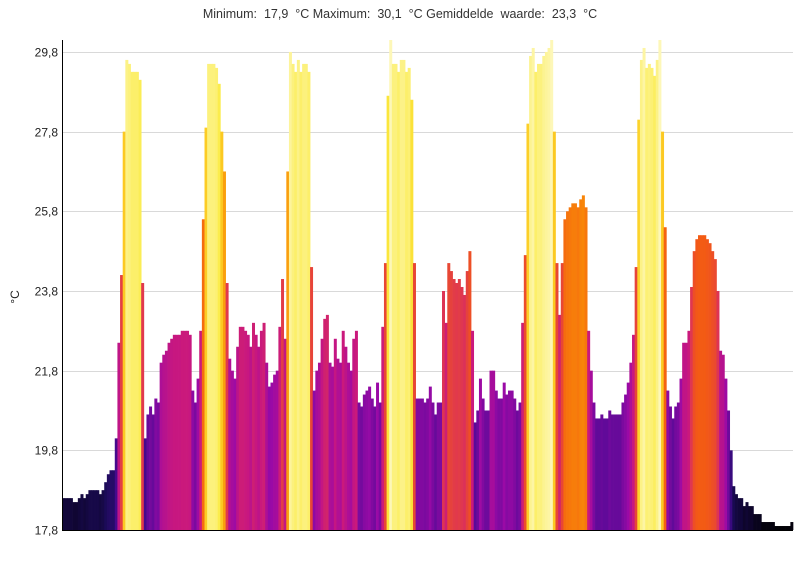 This screenshot has height=571, width=800. What do you see at coordinates (47, 133) in the screenshot?
I see `y-tick-label: 27,8` at bounding box center [47, 133].